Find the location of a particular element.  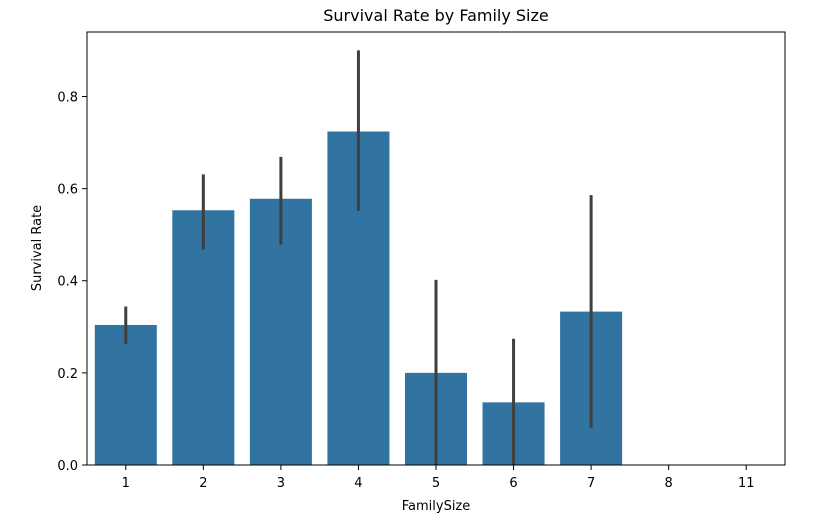

y-tick-label-0.6: 0.6 is located at coordinates (67, 190).